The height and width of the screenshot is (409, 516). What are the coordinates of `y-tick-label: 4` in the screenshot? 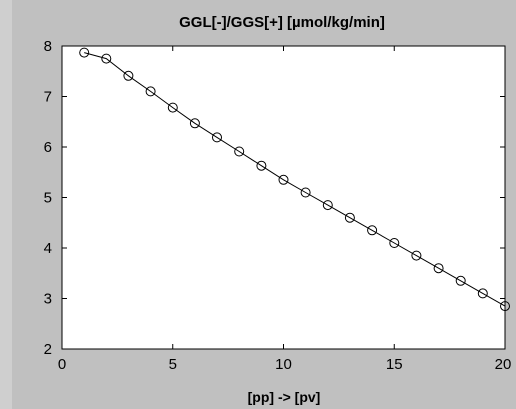 It's located at (48, 248).